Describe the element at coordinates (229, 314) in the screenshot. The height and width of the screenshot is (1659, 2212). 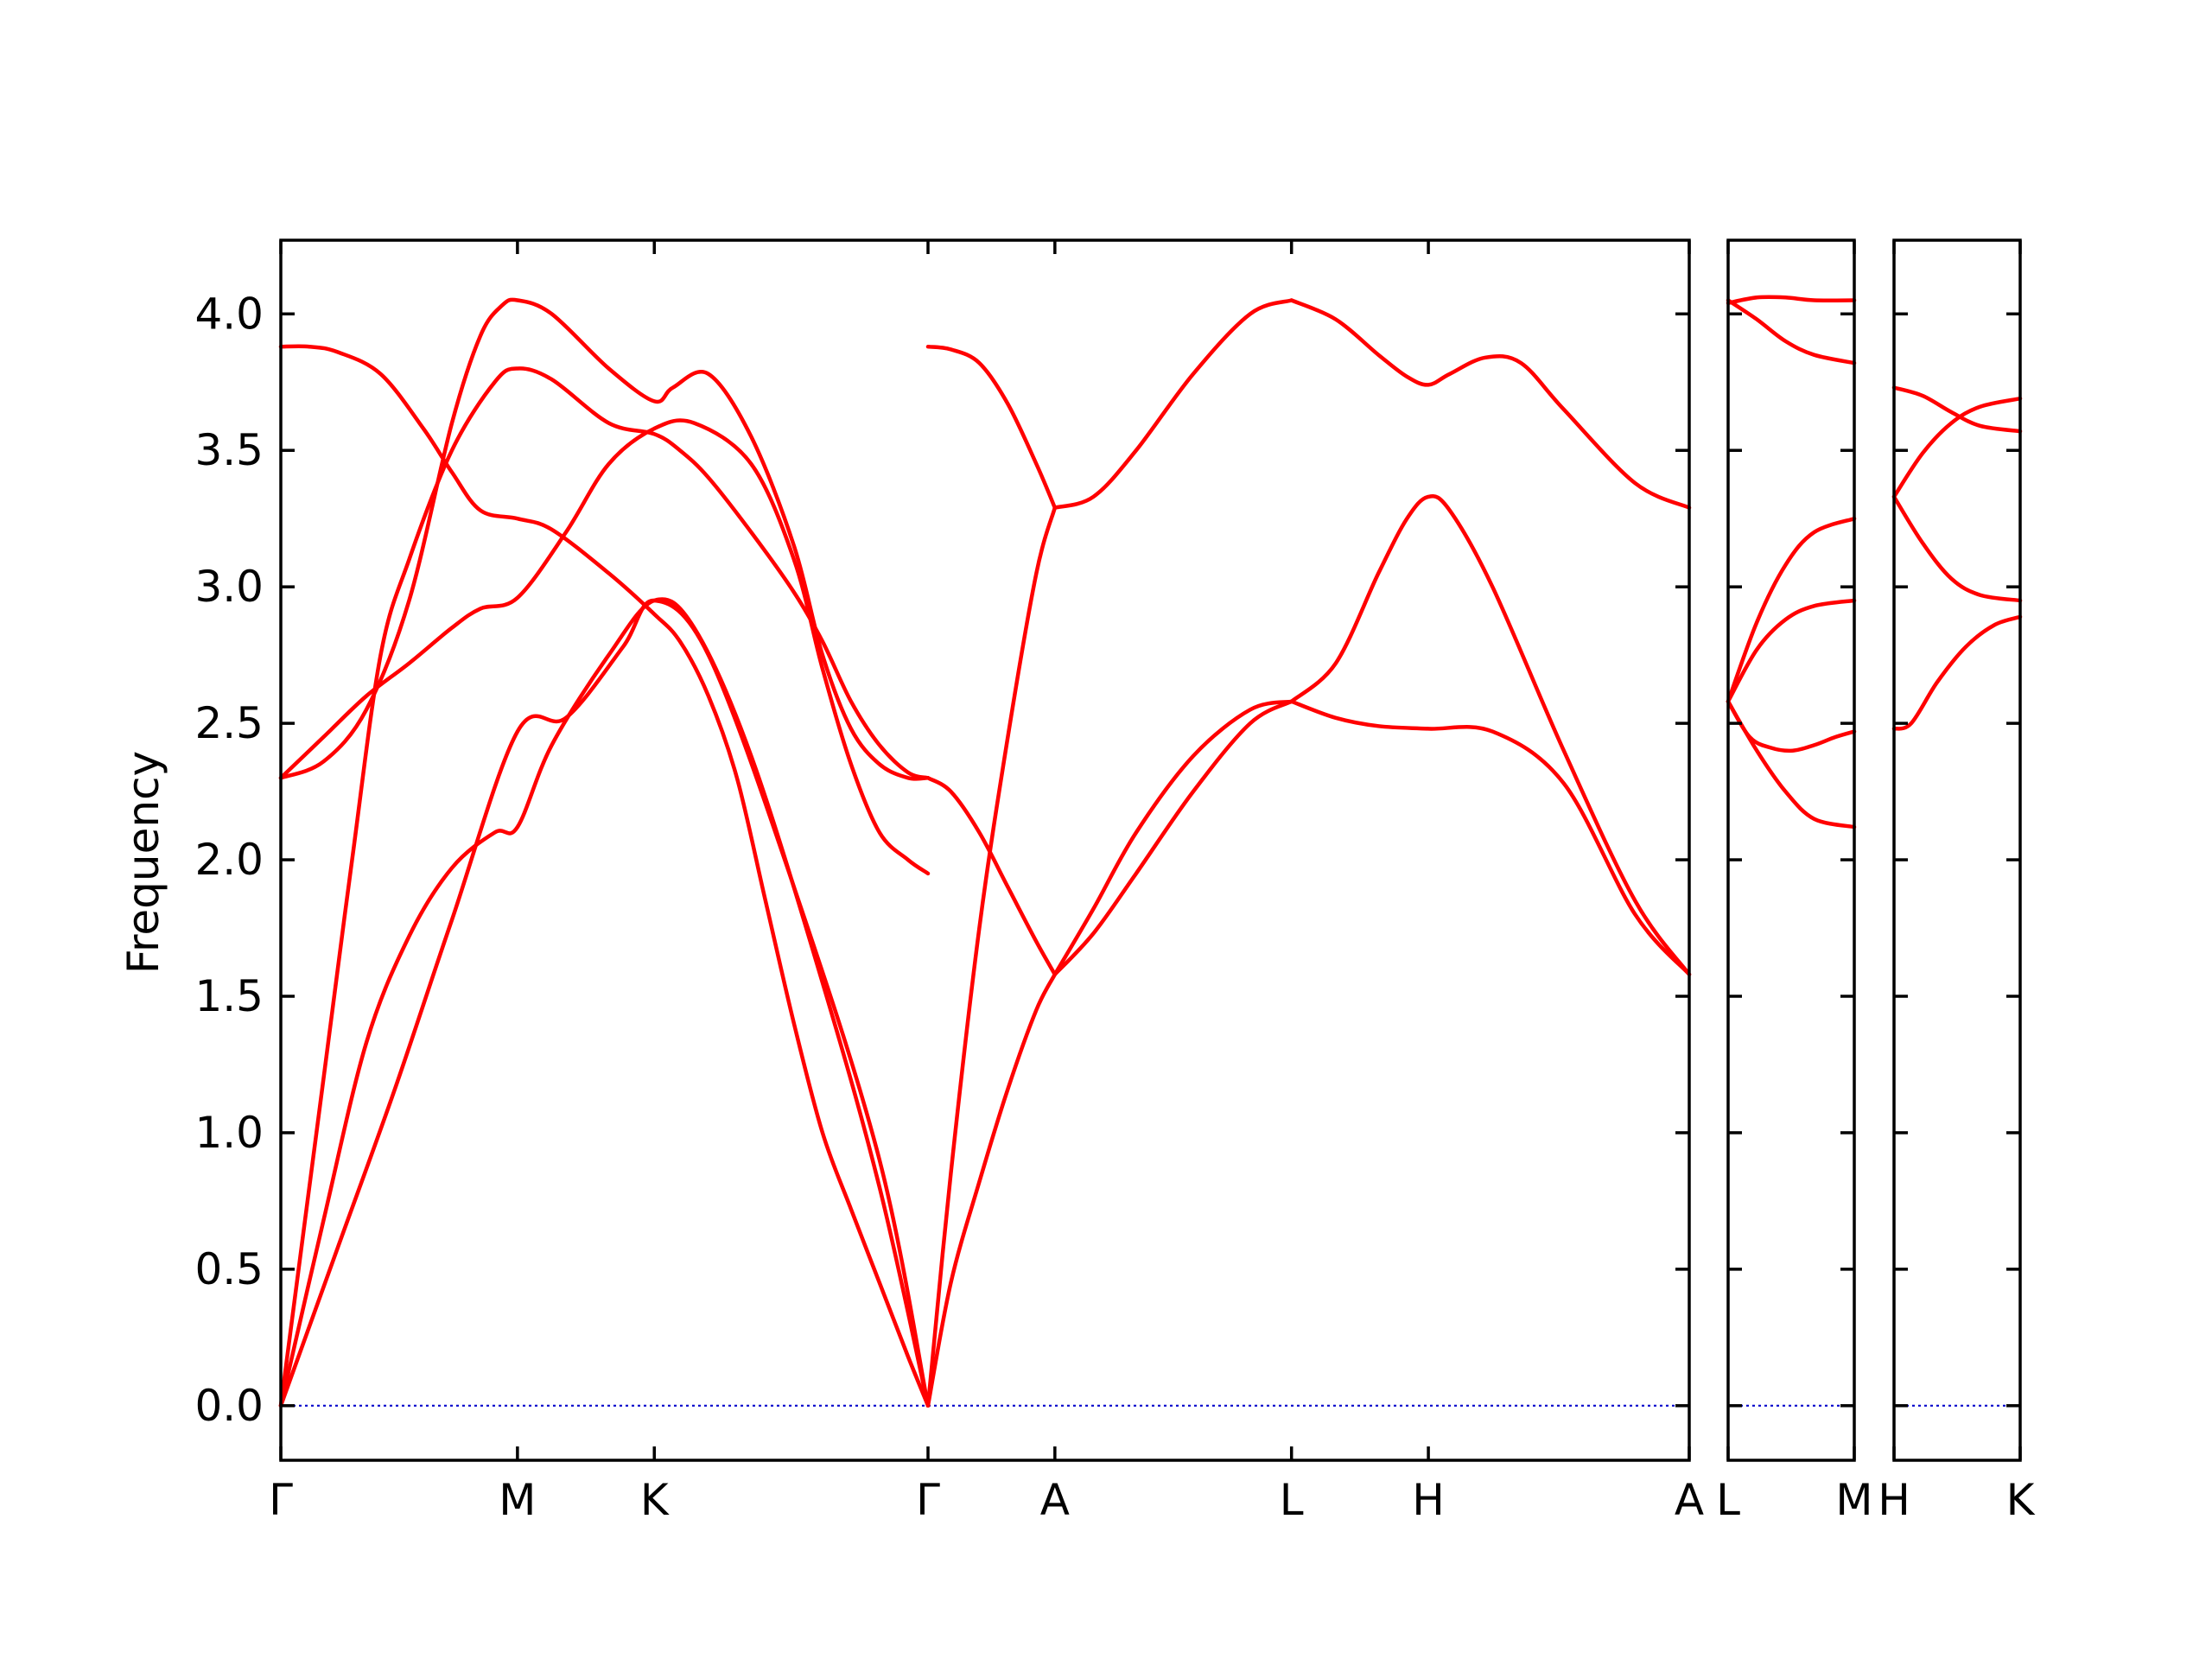
I see `y-tick-label: 4.0` at that location.